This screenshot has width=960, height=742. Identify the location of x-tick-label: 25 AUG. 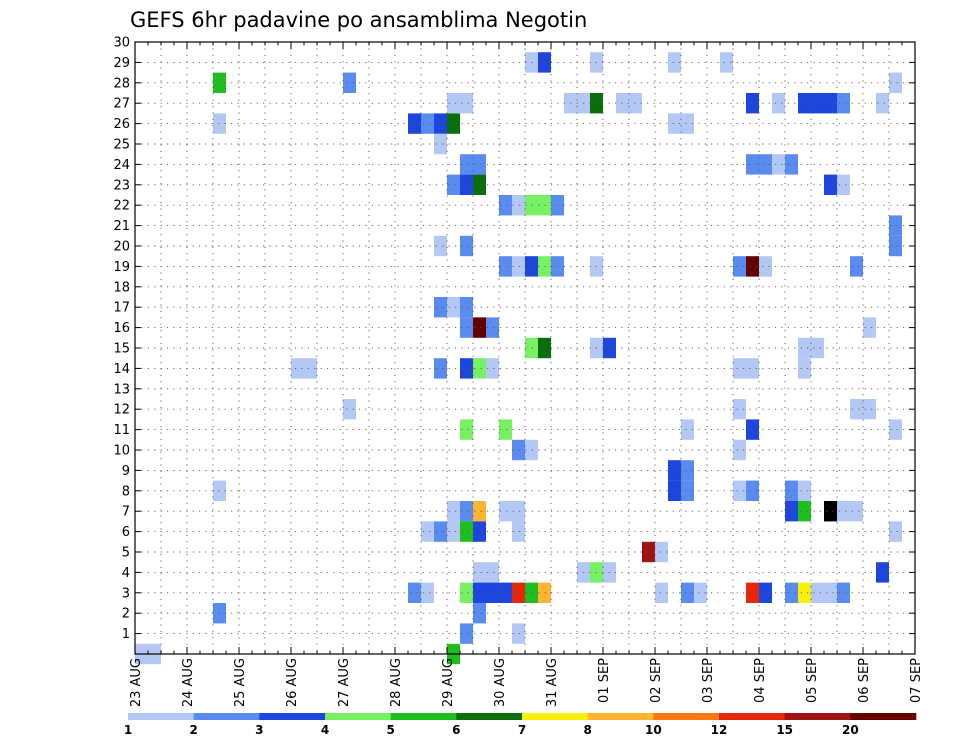
(240, 682).